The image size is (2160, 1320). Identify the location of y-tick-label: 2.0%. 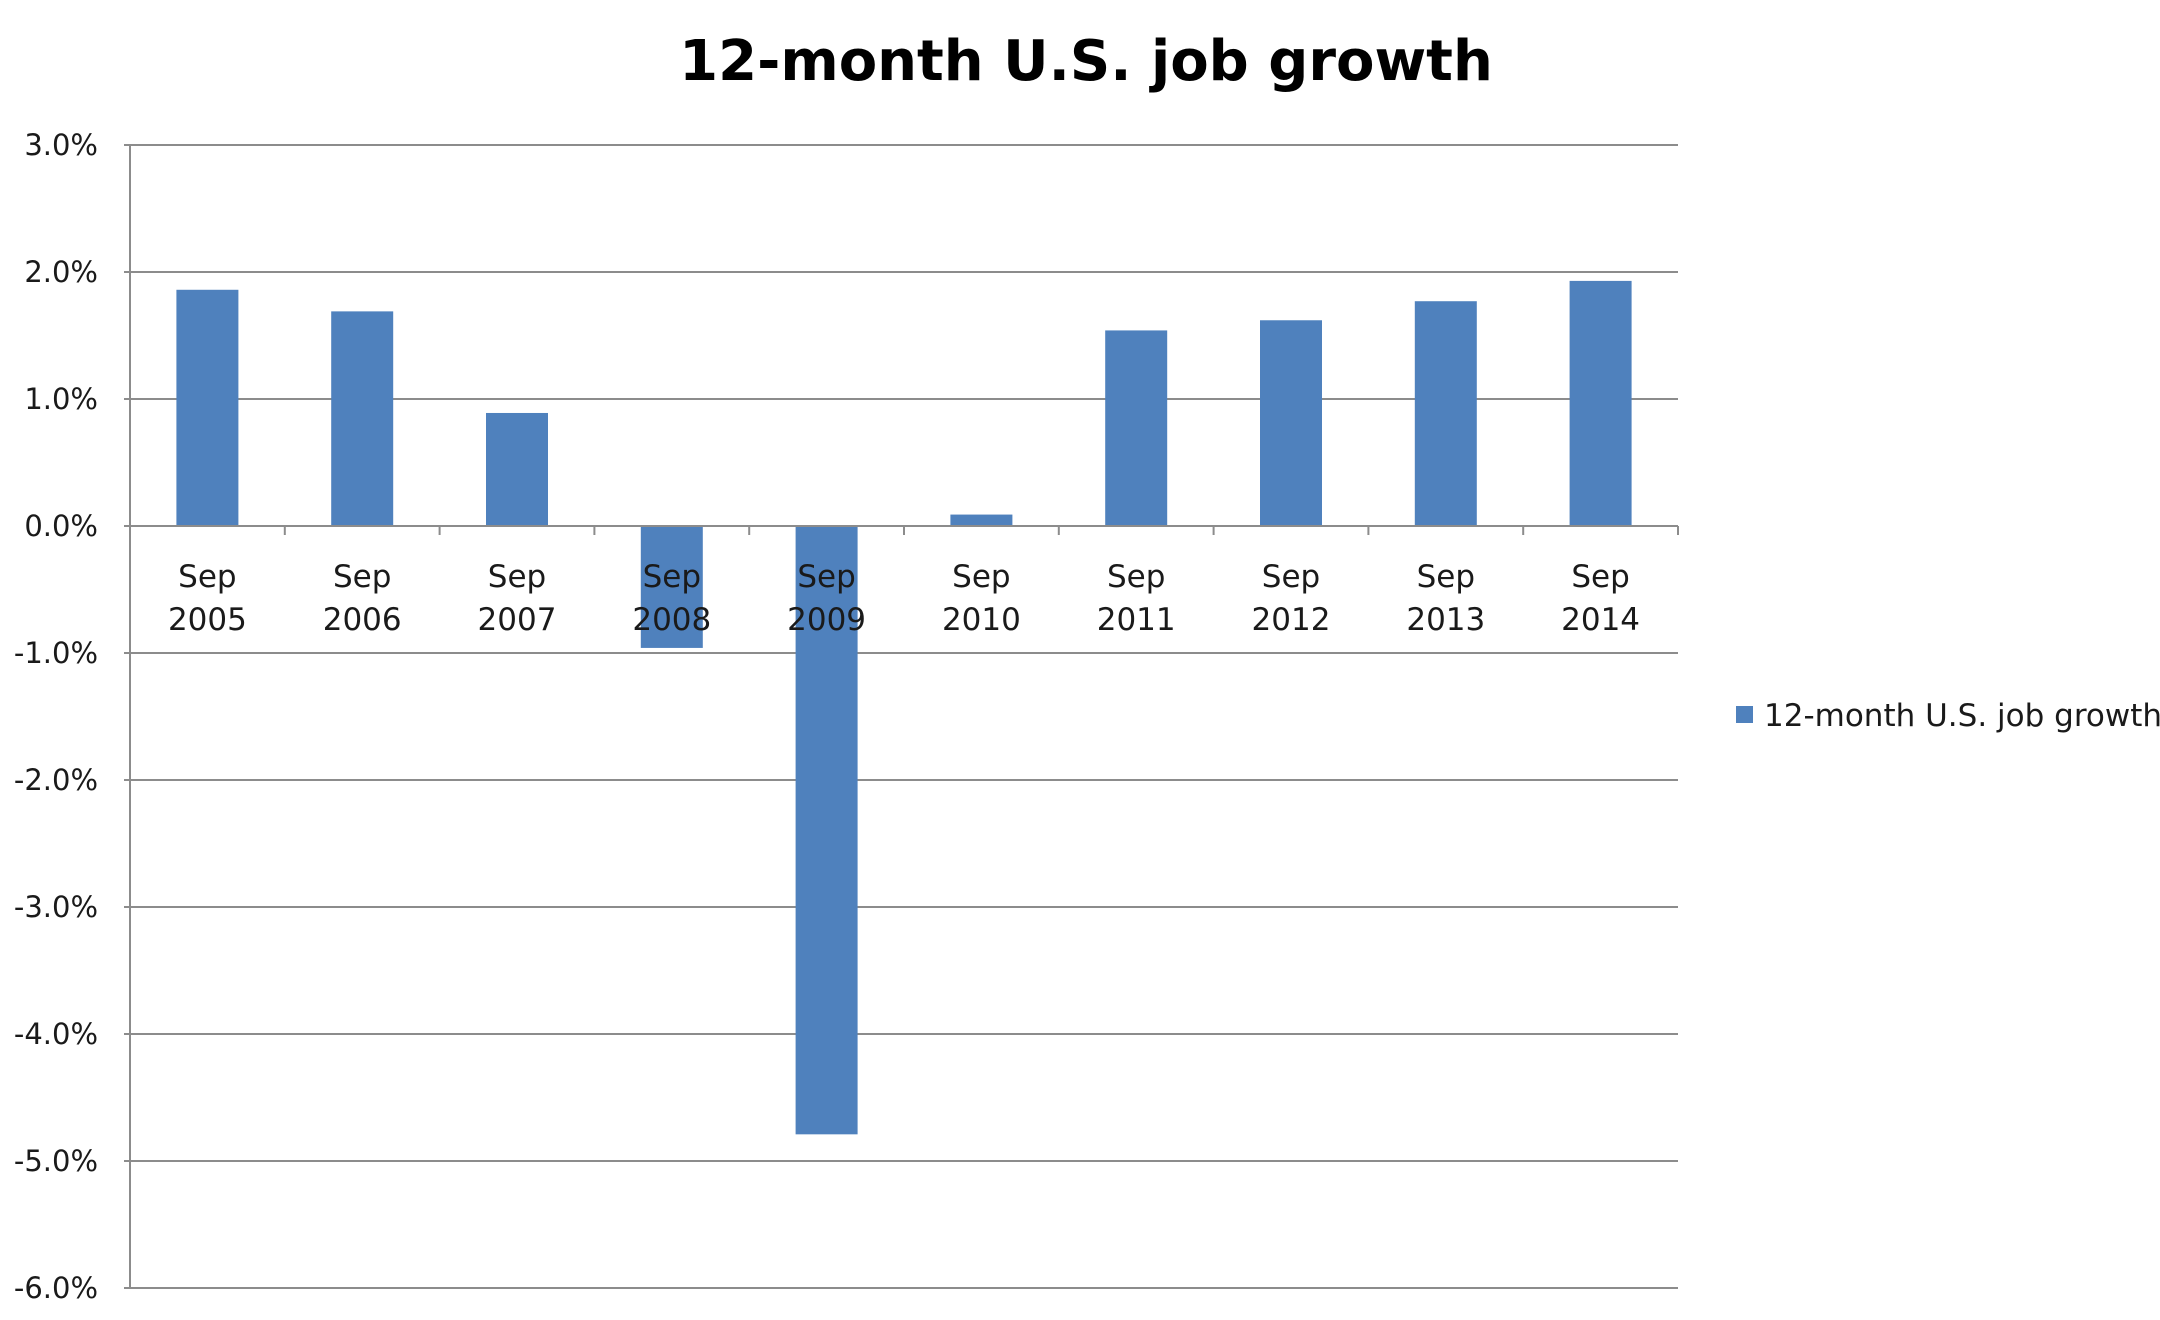
(61, 272).